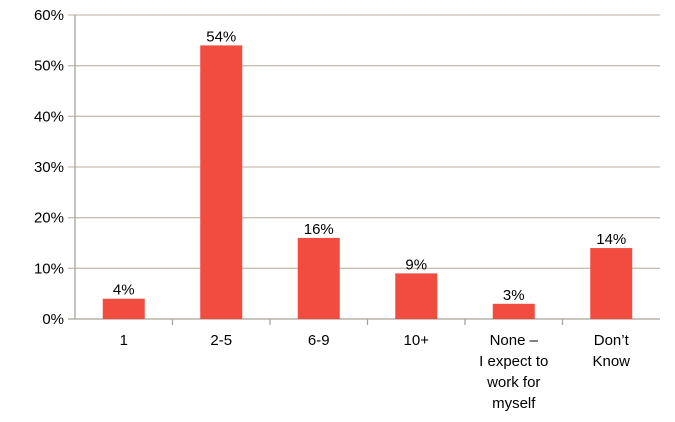 This screenshot has height=422, width=675. What do you see at coordinates (514, 295) in the screenshot?
I see `data-label: 3%` at bounding box center [514, 295].